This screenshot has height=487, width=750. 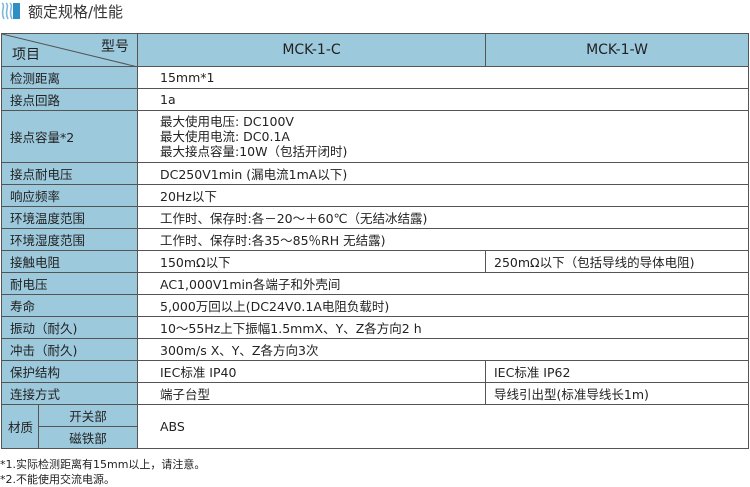 I want to click on row-label: 检测距离, so click(x=69, y=77).